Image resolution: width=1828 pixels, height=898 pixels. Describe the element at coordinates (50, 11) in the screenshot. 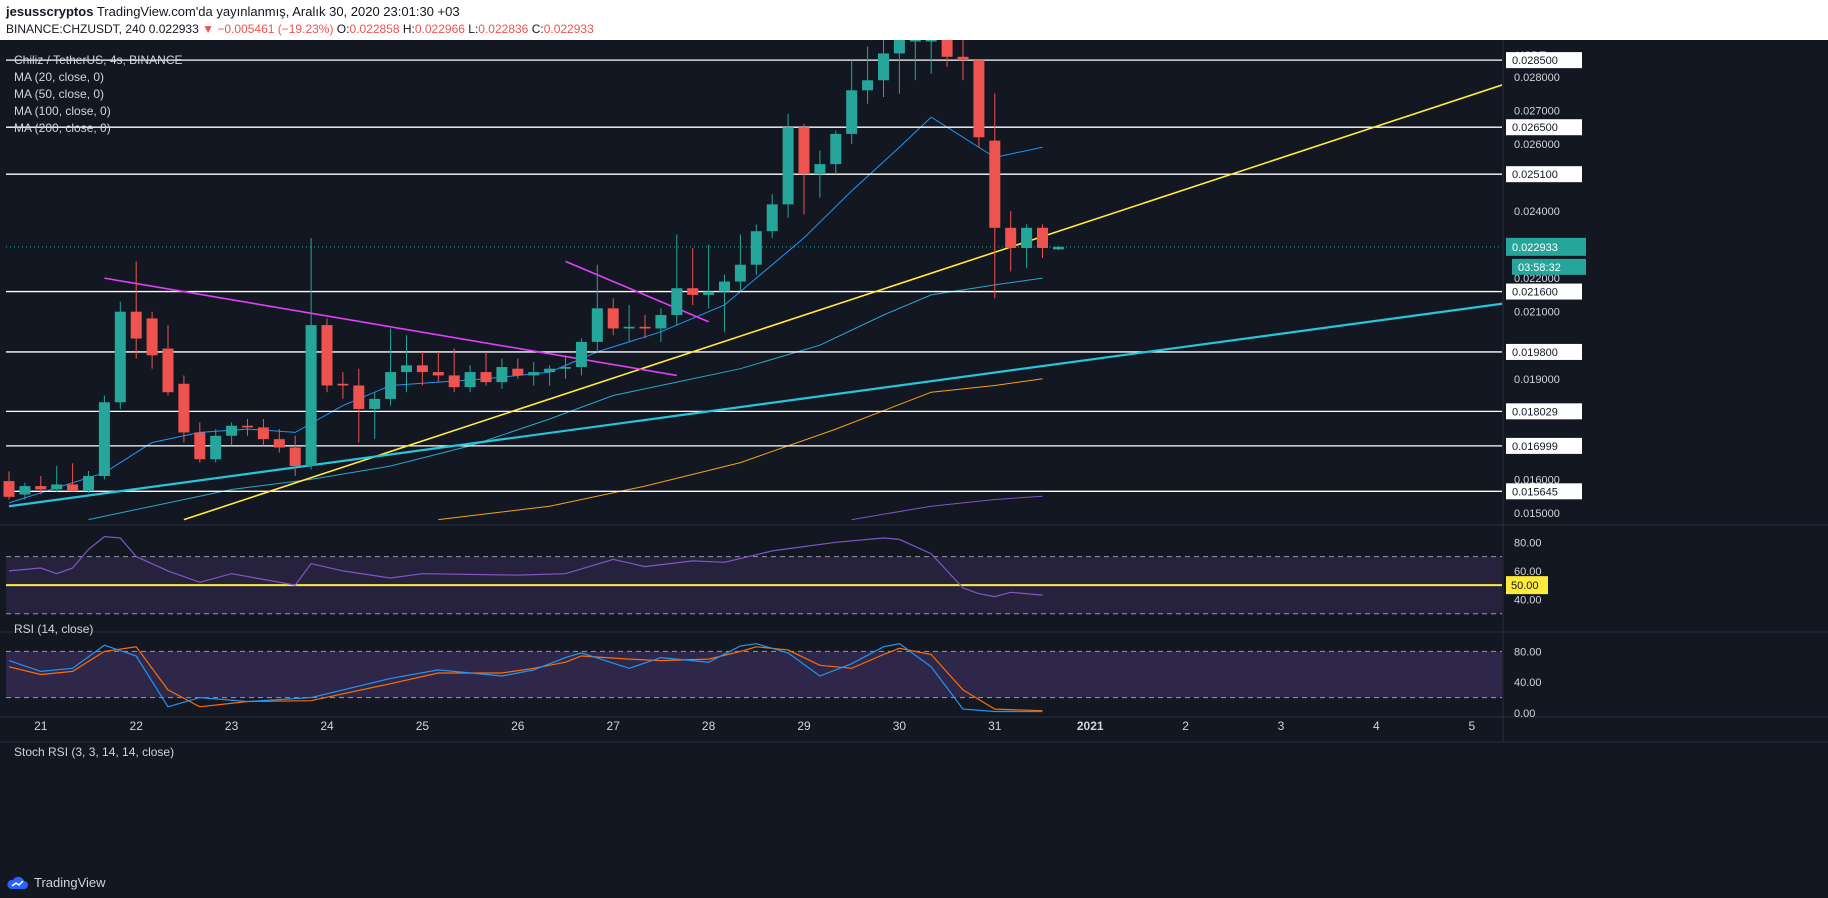

I see `publisher-name: jesusscryptos` at that location.